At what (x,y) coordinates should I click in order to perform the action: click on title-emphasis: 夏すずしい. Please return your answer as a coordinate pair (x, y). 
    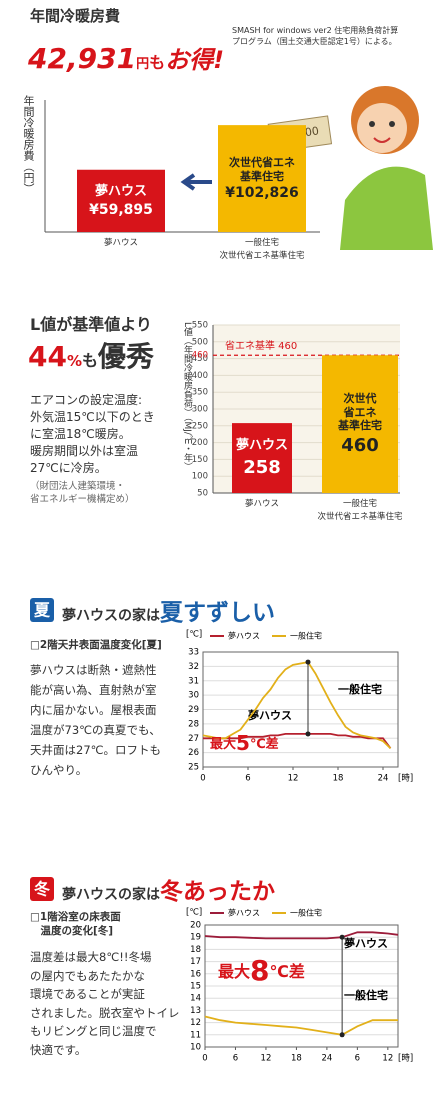
    Looking at the image, I should click on (217, 613).